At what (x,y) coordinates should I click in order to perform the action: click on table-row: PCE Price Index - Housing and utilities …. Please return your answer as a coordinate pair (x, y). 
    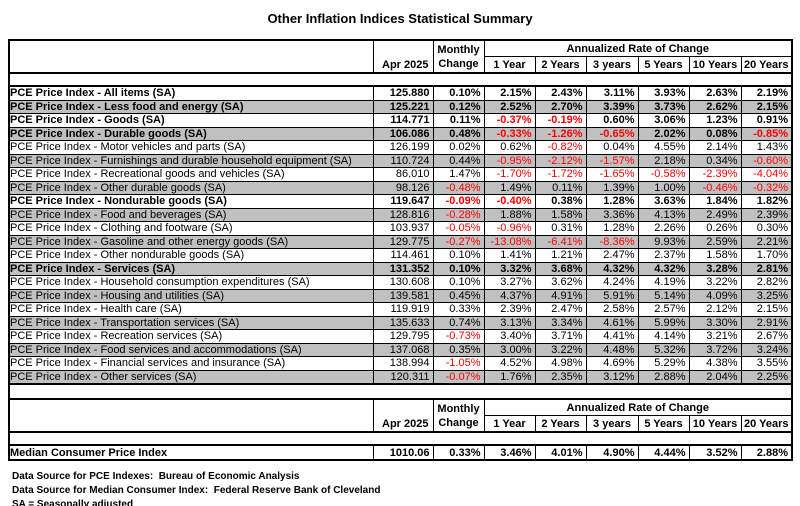
    Looking at the image, I should click on (400, 295).